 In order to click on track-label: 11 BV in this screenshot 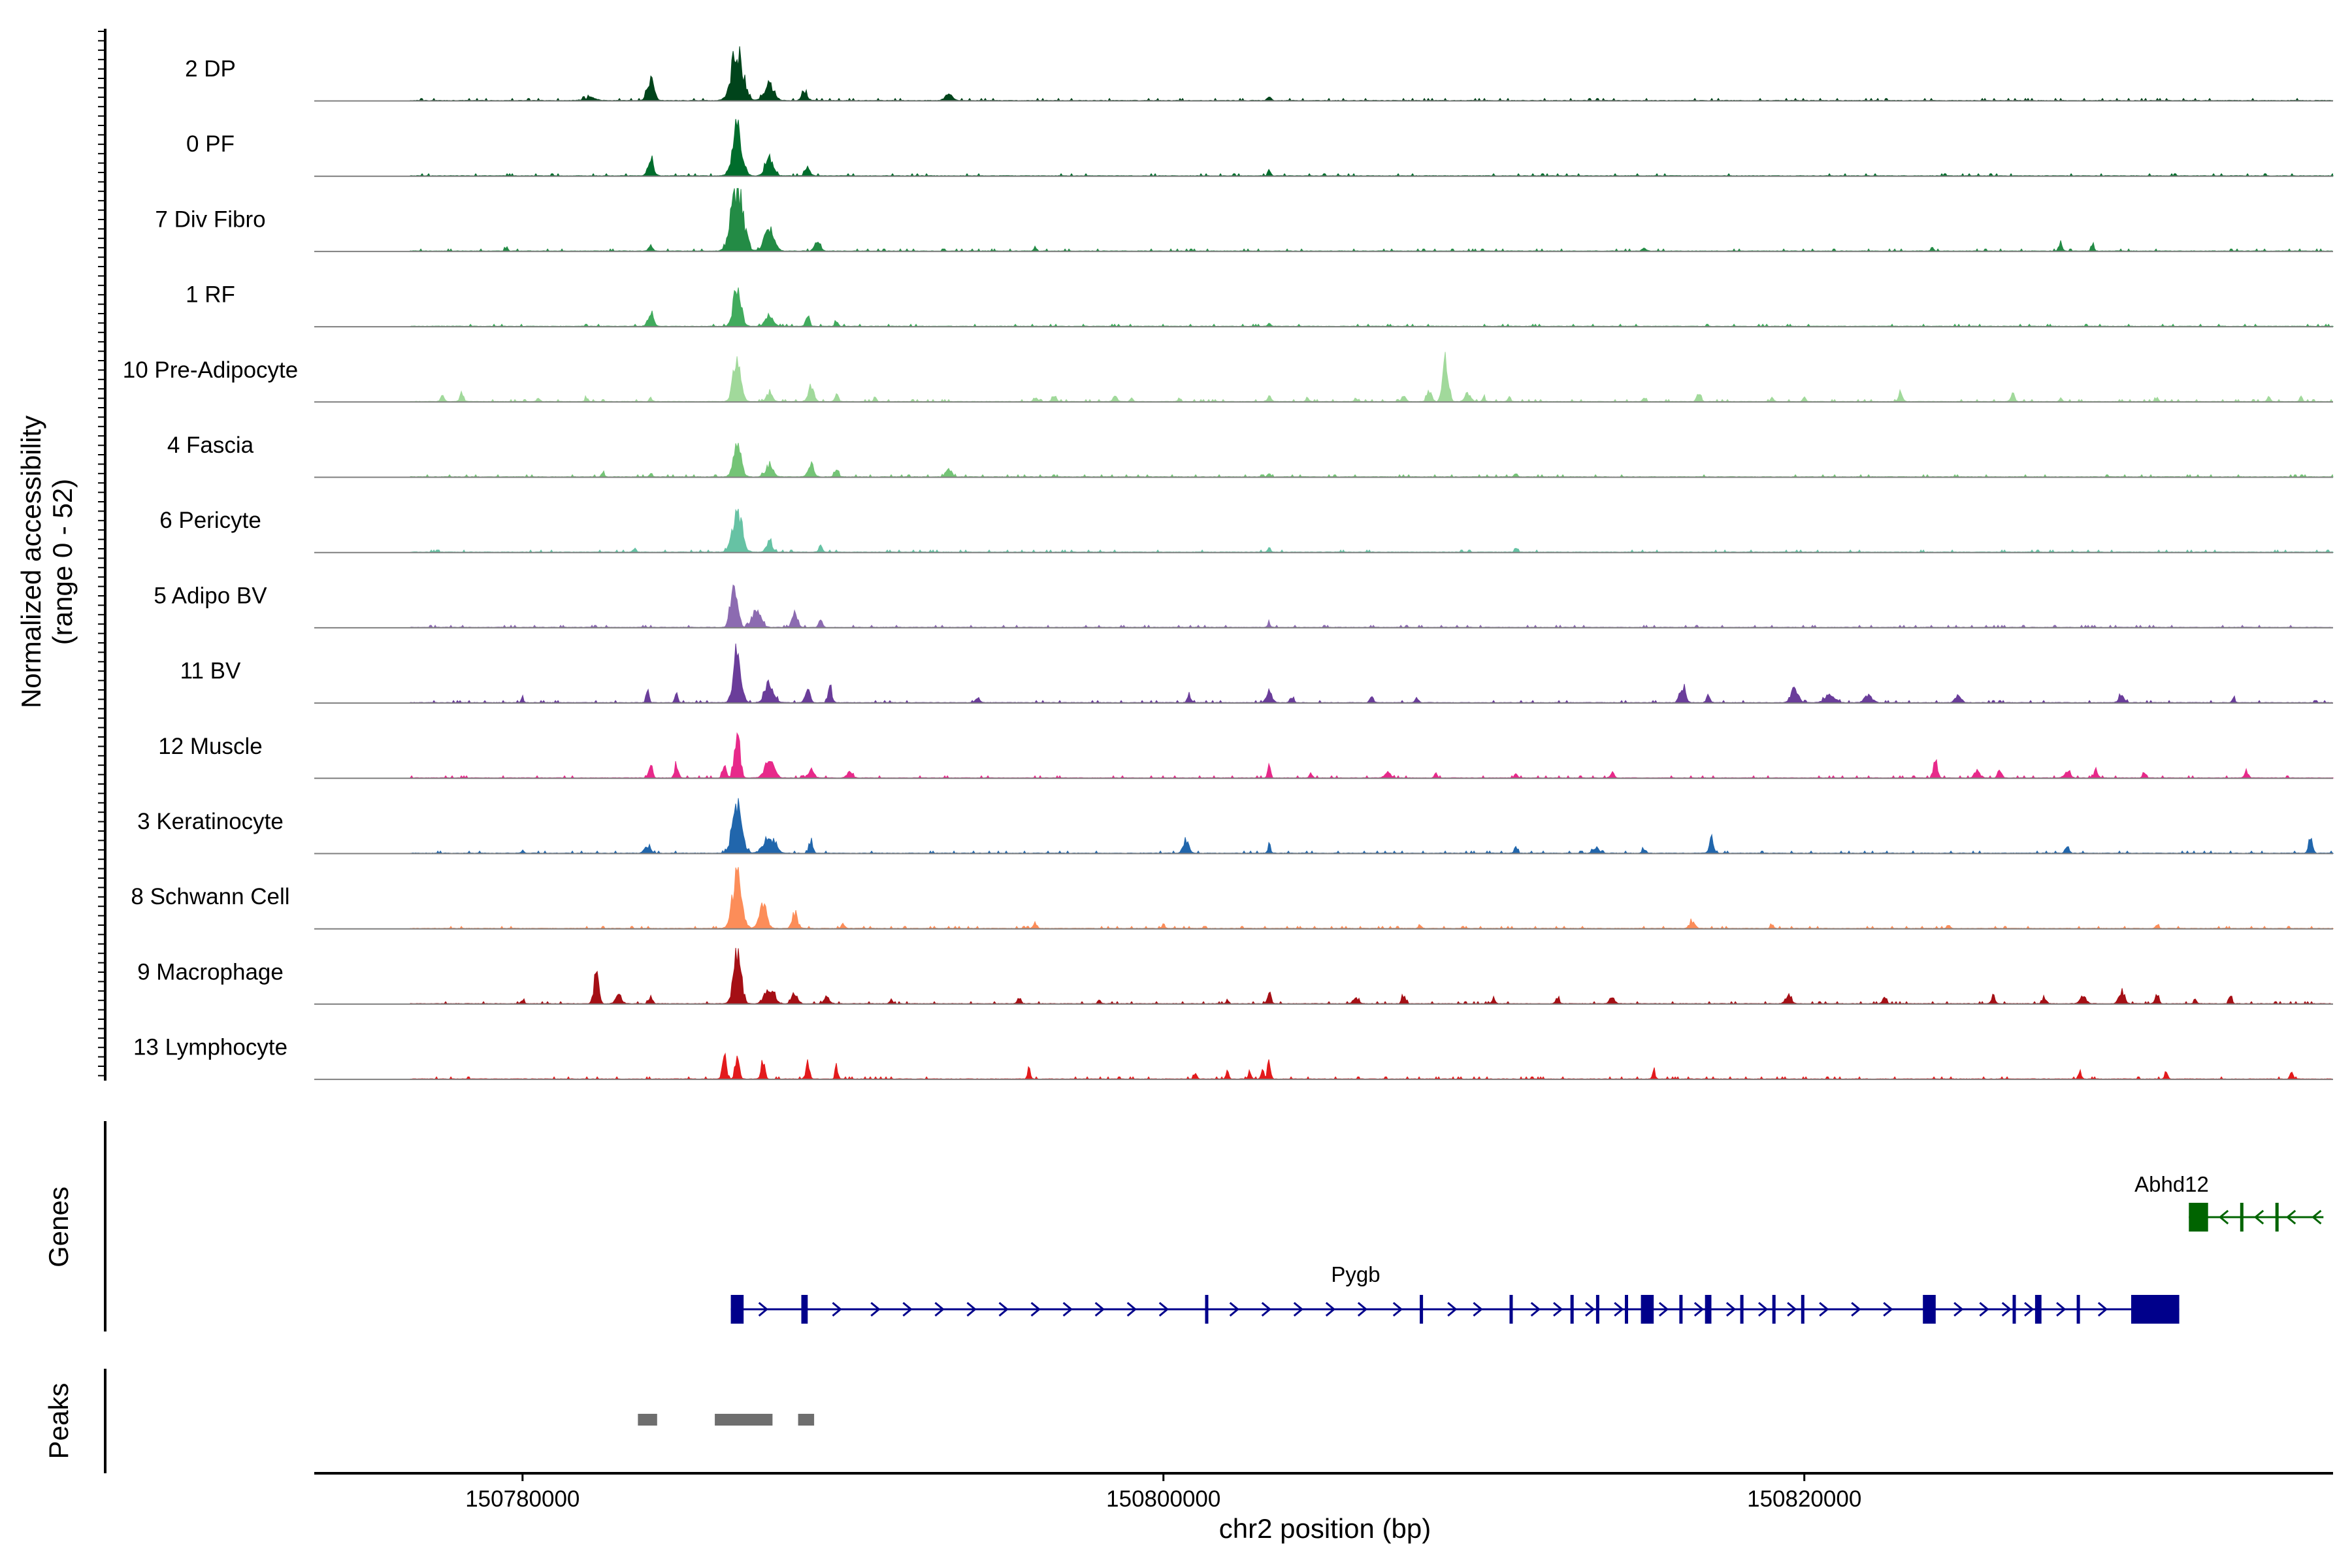, I will do `click(210, 671)`.